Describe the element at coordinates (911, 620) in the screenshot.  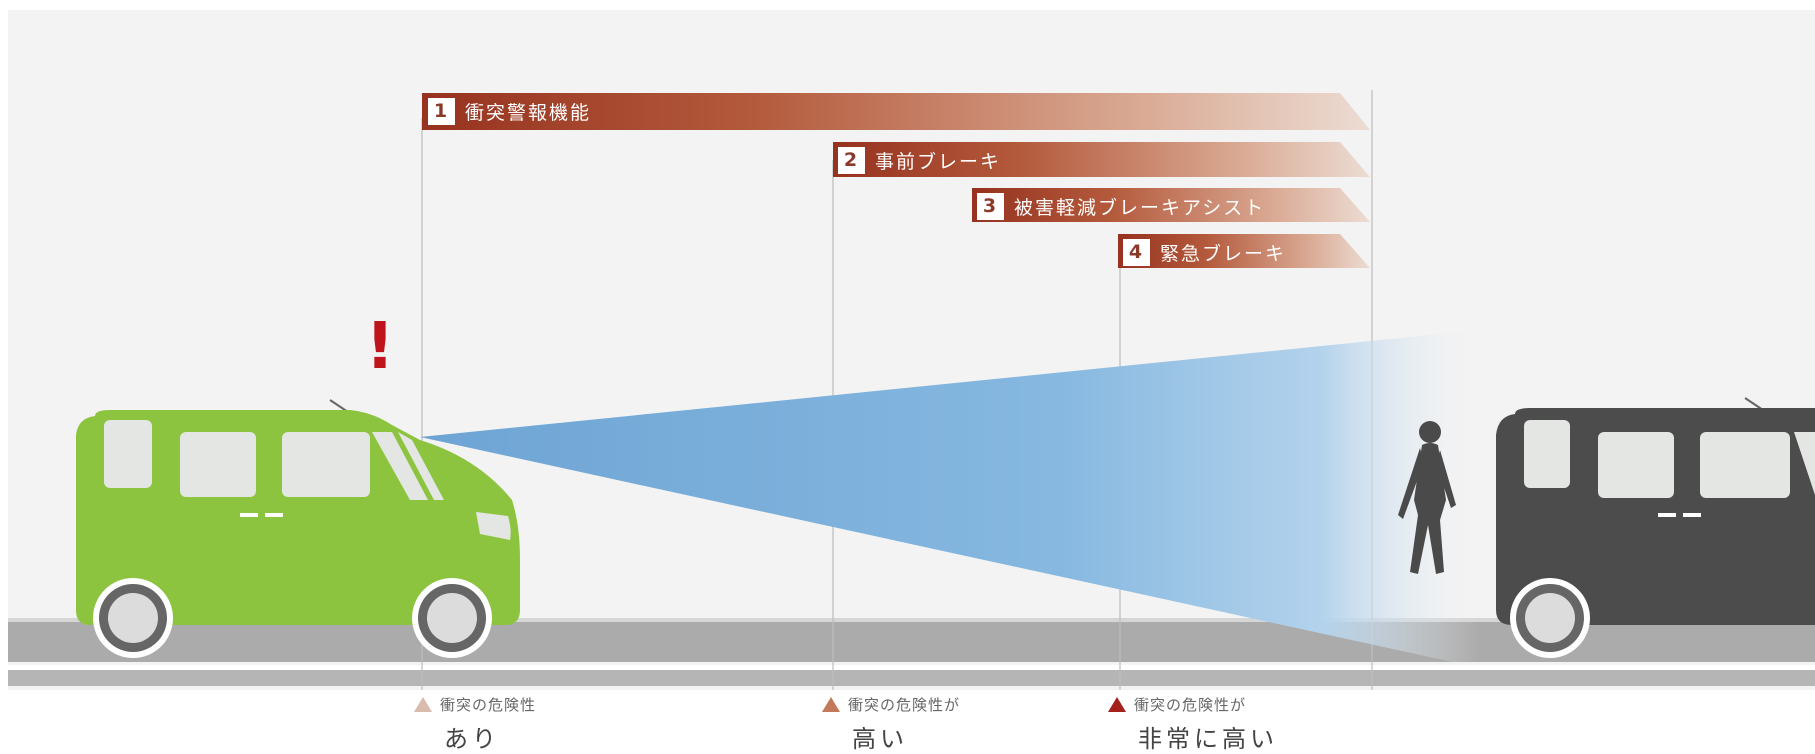
I see `road-edge-top` at that location.